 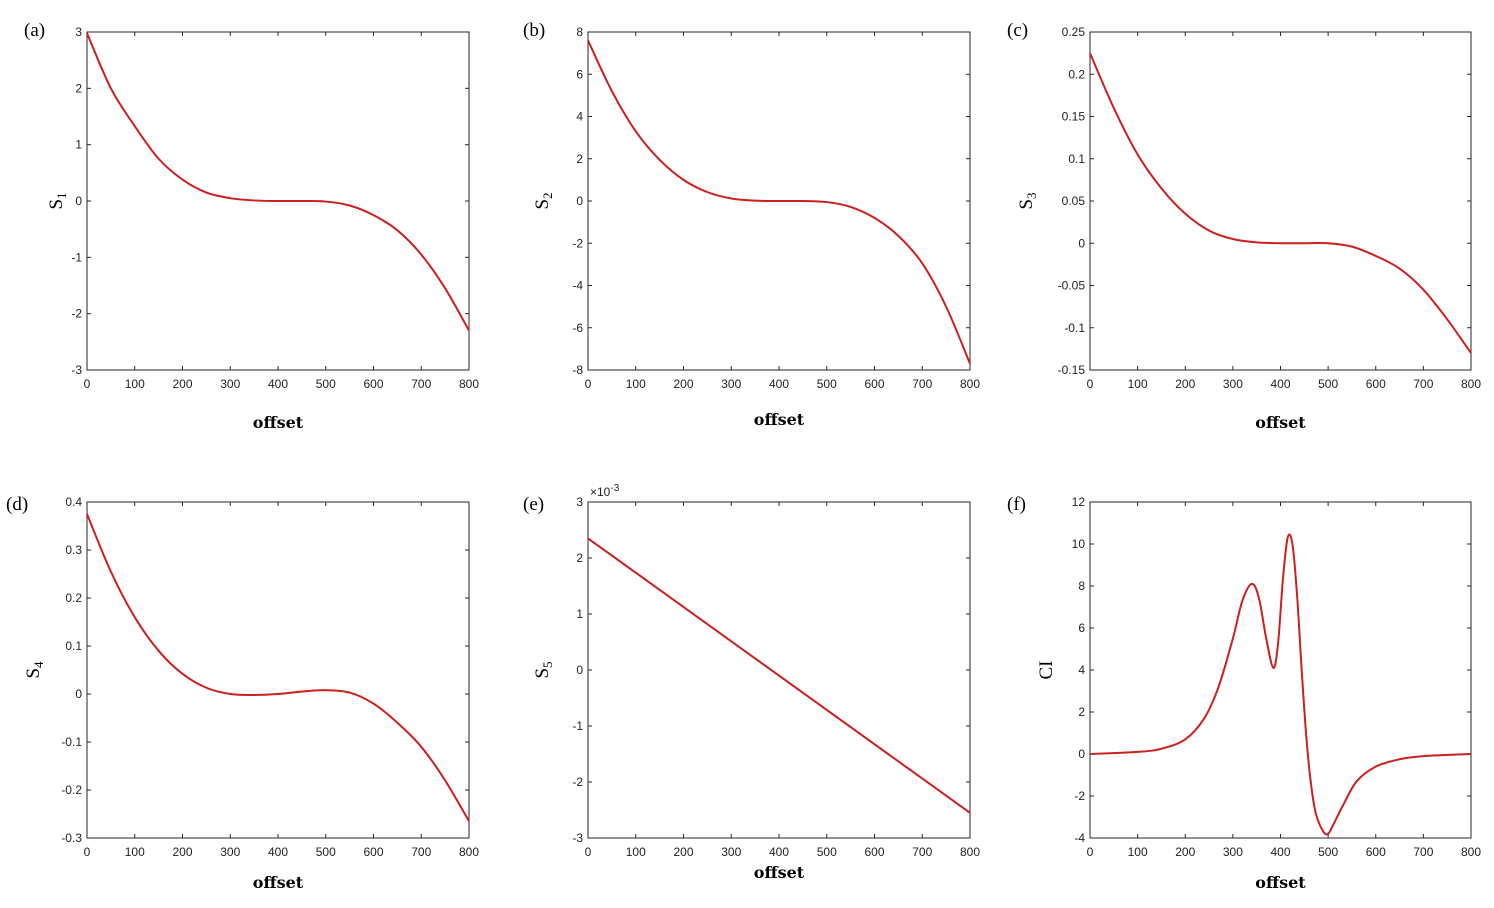 I want to click on y-tick-label: 10, so click(x=1079, y=544).